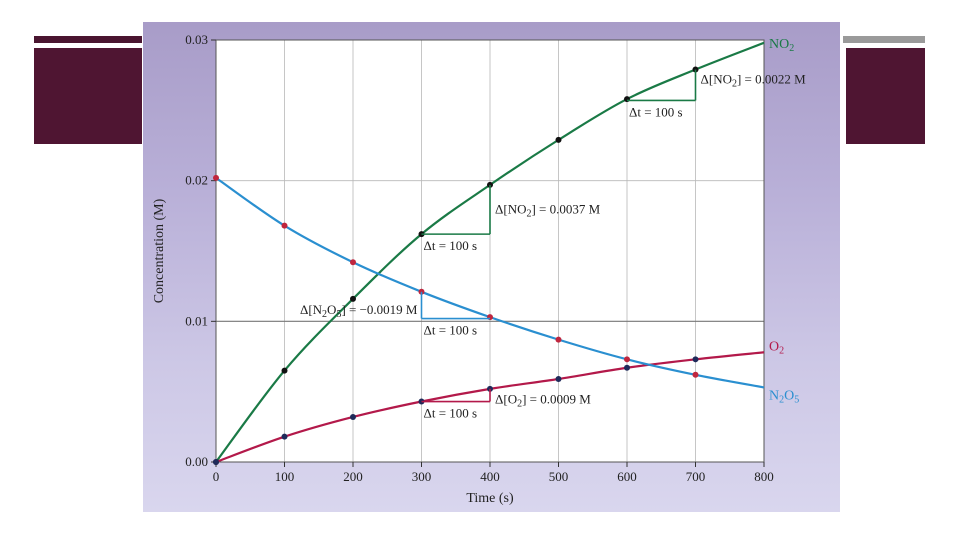 This screenshot has height=540, width=960. Describe the element at coordinates (696, 476) in the screenshot. I see `x-tick-label: 700` at that location.